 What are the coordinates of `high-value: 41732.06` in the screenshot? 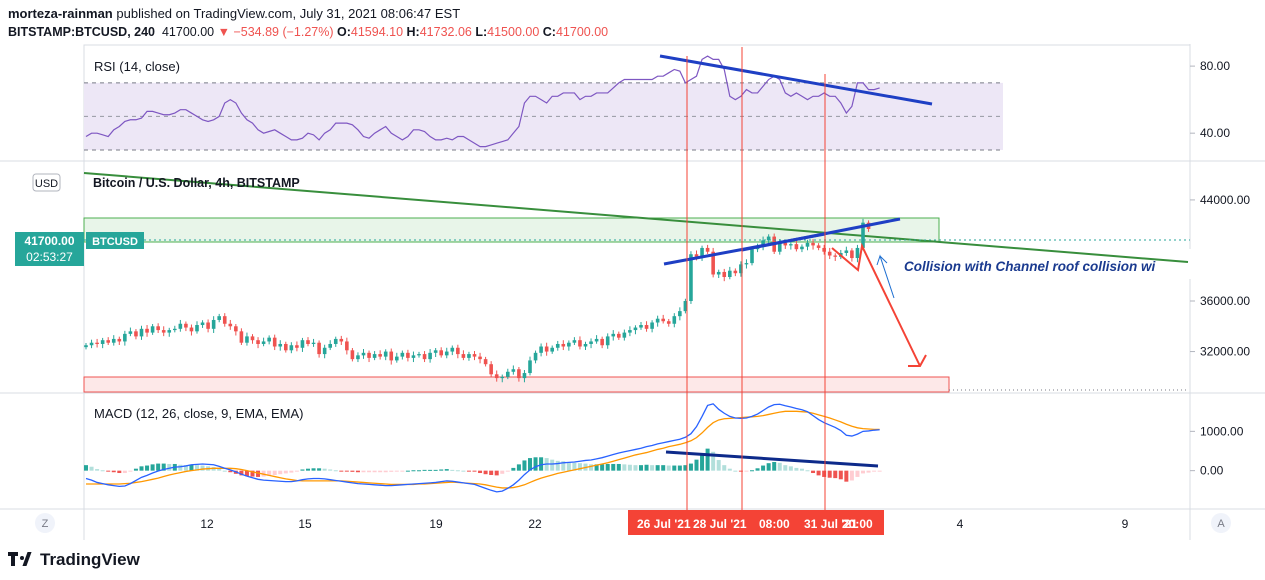 It's located at (445, 32).